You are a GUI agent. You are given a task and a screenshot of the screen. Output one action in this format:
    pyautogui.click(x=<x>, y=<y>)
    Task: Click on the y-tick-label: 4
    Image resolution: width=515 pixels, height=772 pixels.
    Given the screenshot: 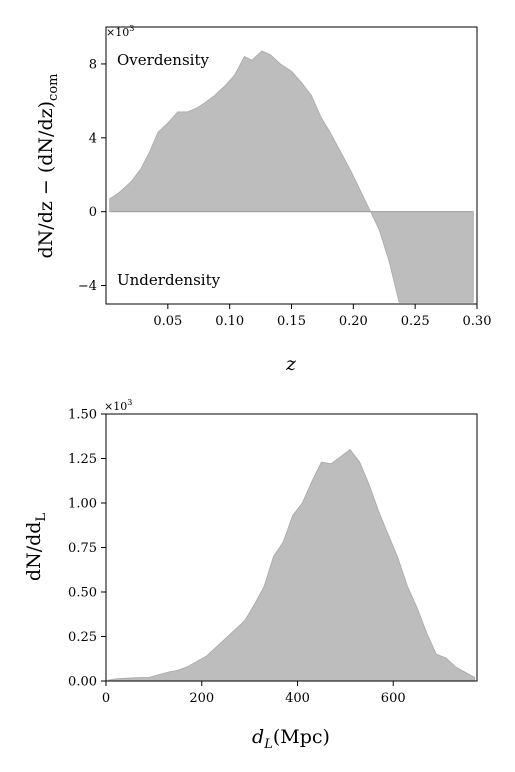 What is the action you would take?
    pyautogui.click(x=93, y=138)
    